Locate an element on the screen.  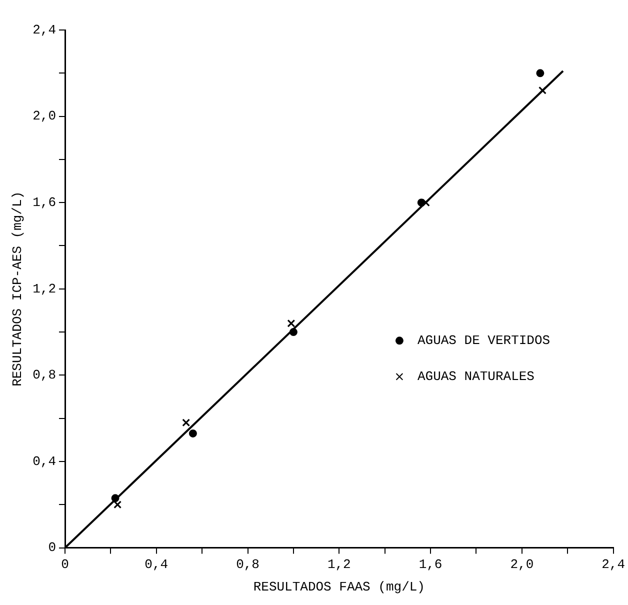
y-tick-label: 1,2 is located at coordinates (44, 288).